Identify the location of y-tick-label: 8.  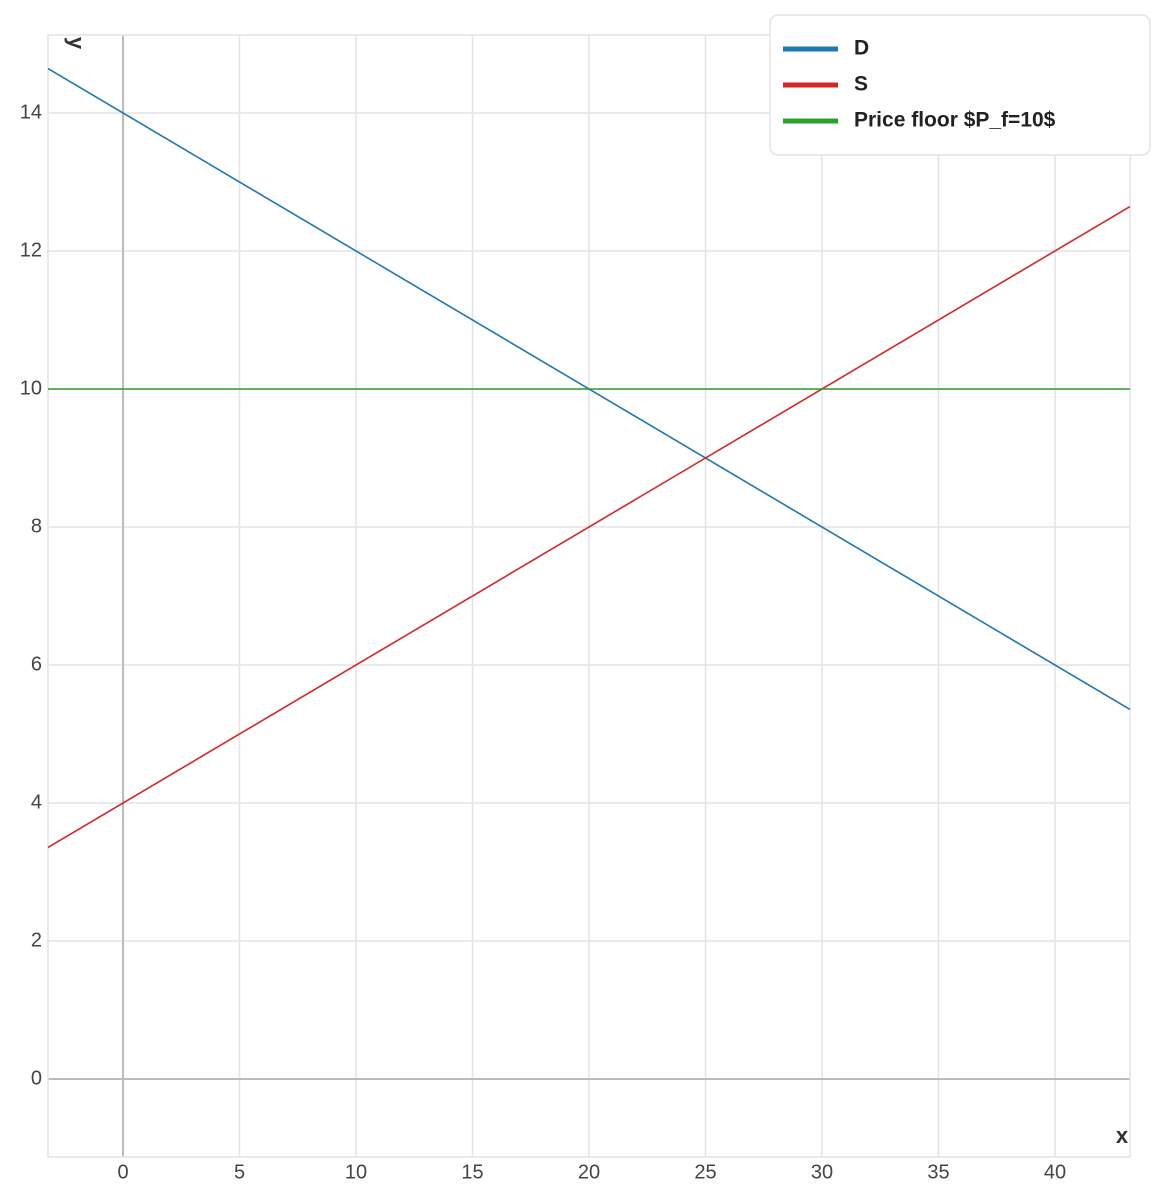
(36, 526).